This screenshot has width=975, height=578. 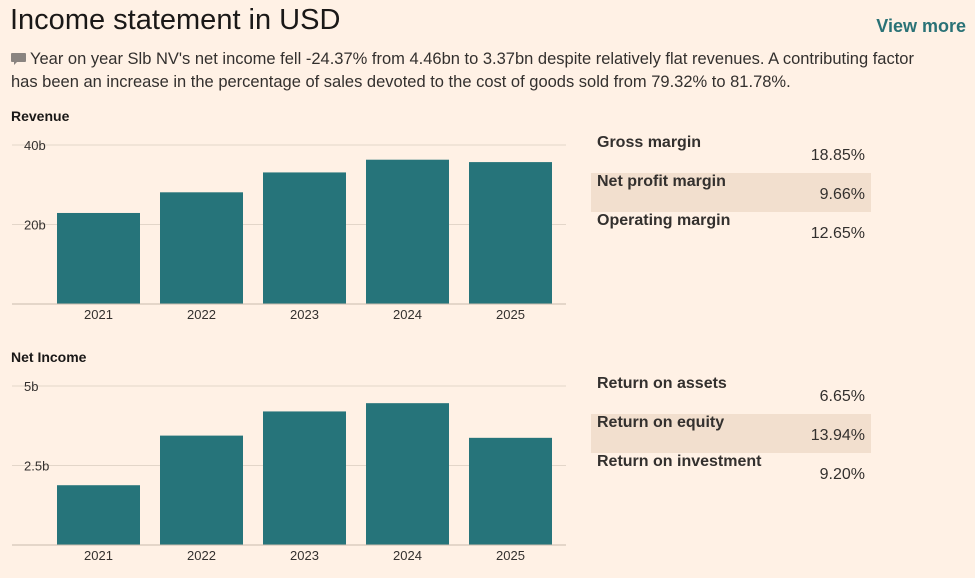 I want to click on y-tick-label: 20b, so click(x=35, y=225).